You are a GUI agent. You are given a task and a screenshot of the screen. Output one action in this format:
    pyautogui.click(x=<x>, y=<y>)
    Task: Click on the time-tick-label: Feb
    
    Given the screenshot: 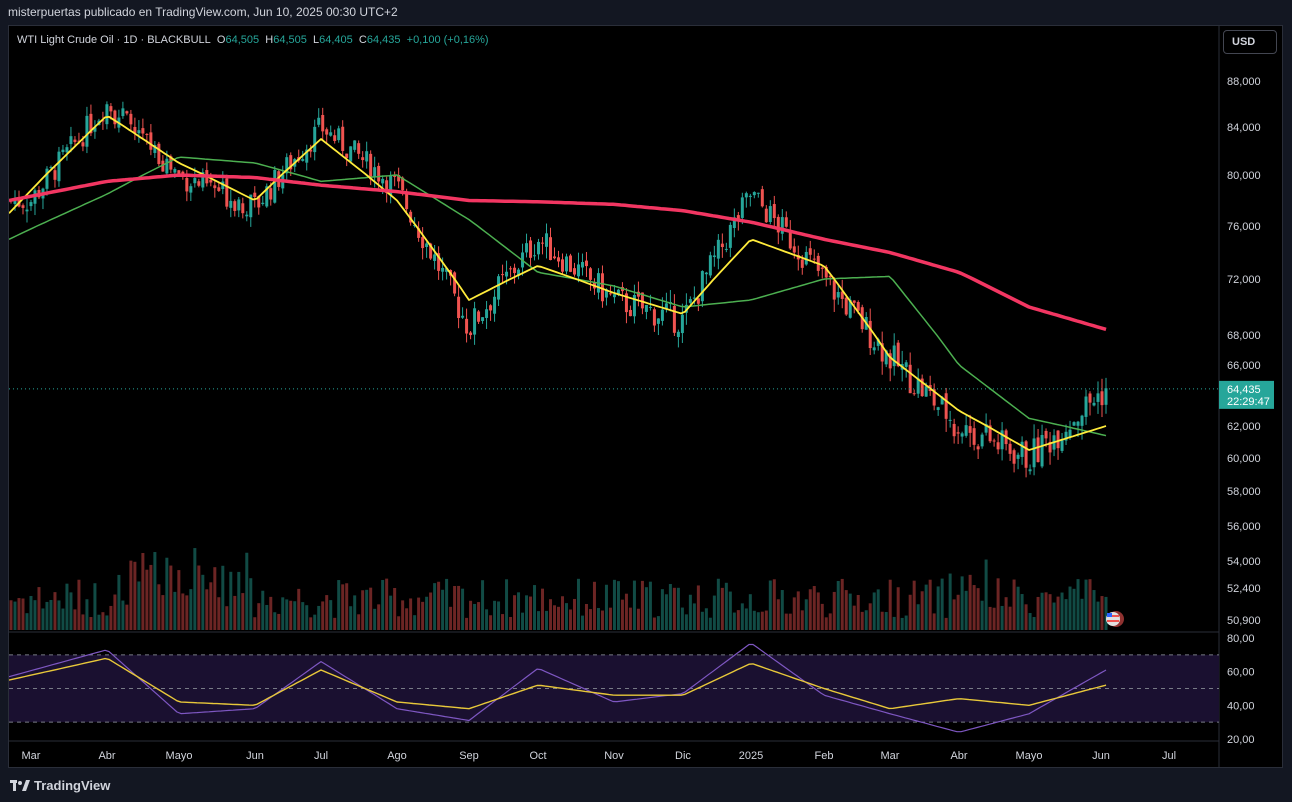 What is the action you would take?
    pyautogui.click(x=824, y=756)
    